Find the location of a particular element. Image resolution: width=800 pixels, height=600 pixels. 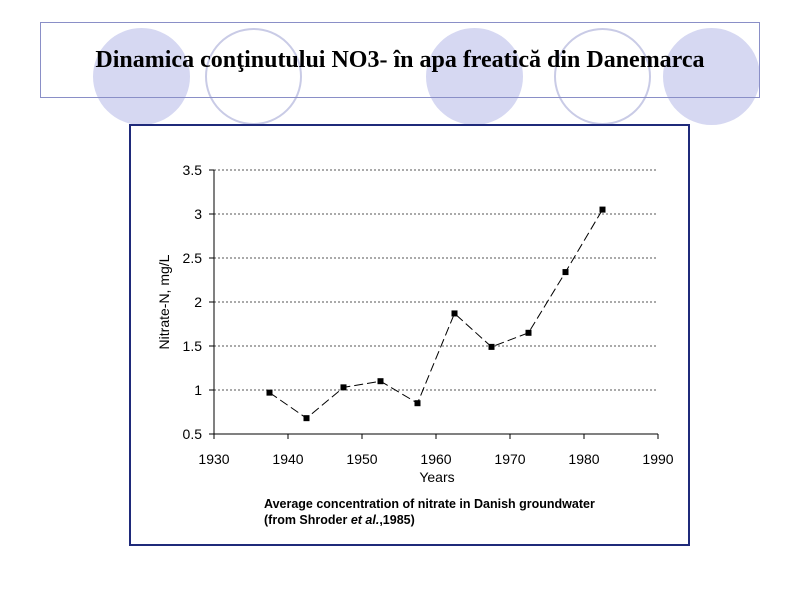

caption-source-suffix: ,1985) is located at coordinates (397, 520).